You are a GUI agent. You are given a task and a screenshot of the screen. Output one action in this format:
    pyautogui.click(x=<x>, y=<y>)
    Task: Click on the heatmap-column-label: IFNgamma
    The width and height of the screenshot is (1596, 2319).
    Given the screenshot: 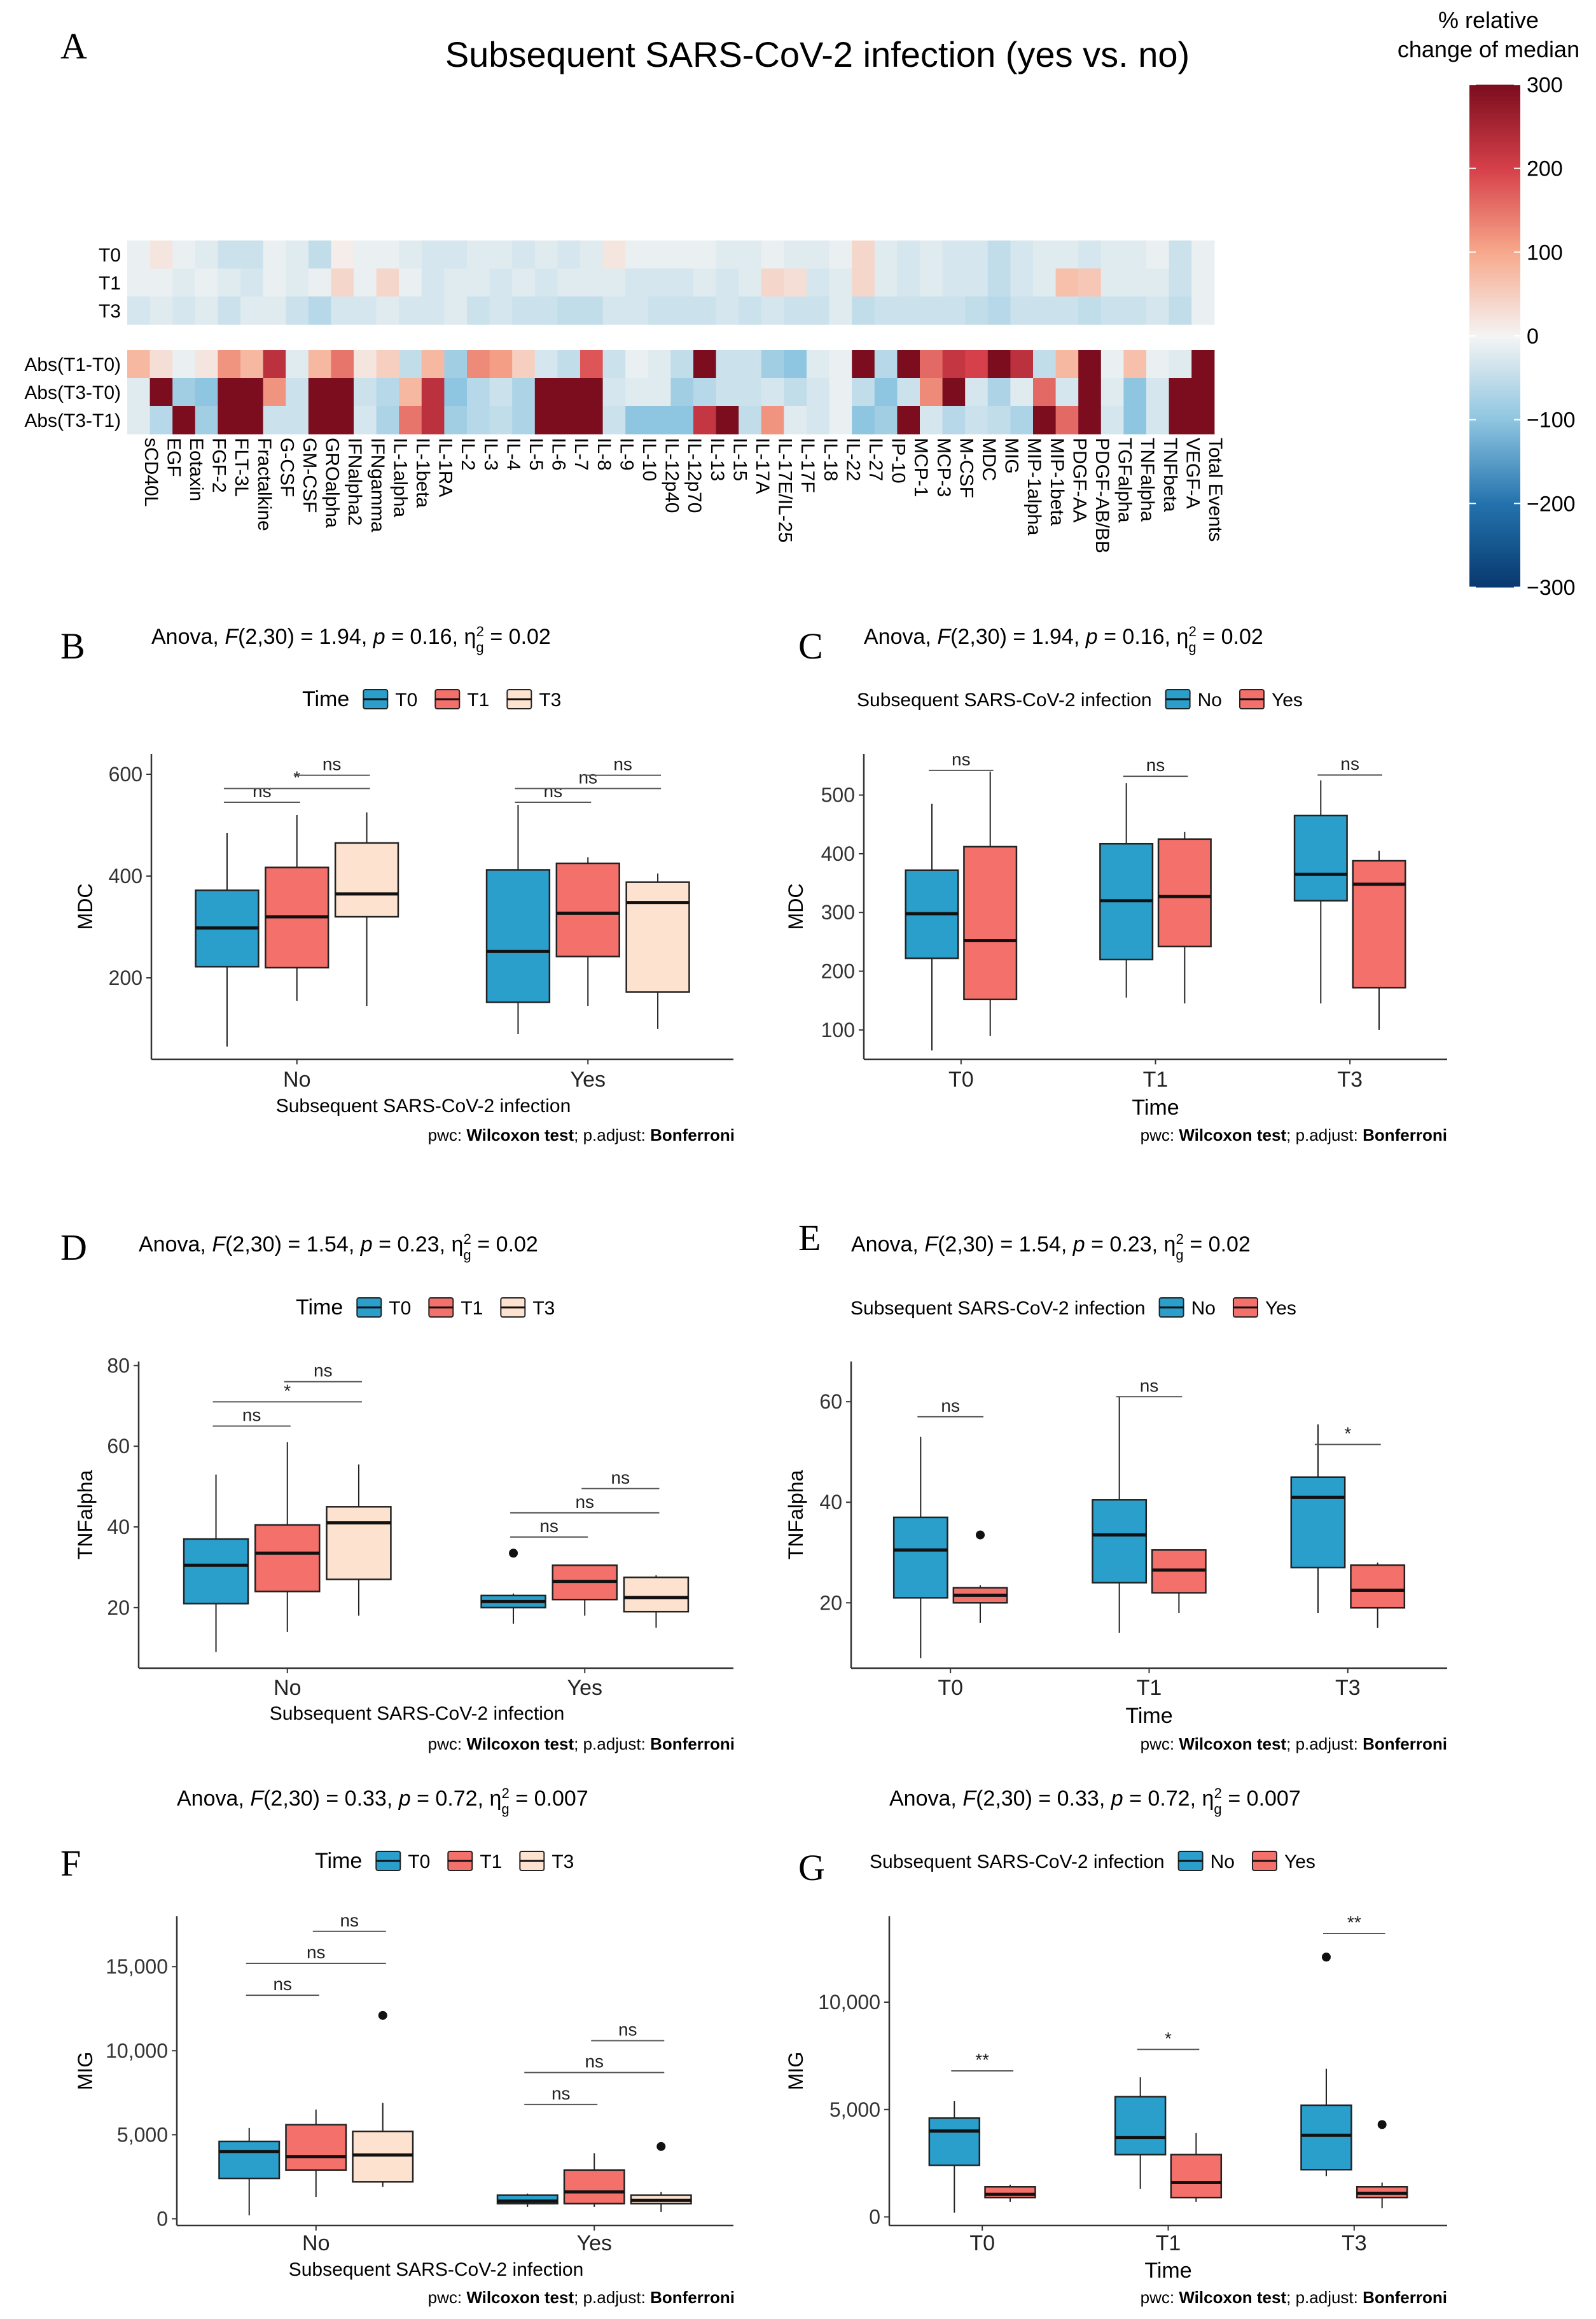 What is the action you would take?
    pyautogui.click(x=377, y=485)
    